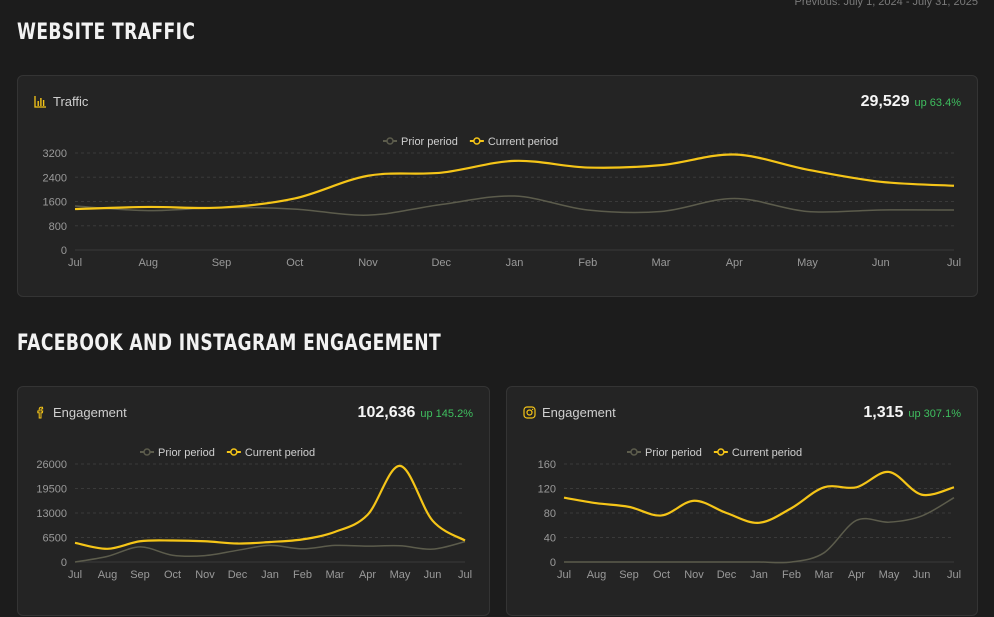 The width and height of the screenshot is (994, 617). I want to click on traffic-delta: up 63.4%, so click(937, 103).